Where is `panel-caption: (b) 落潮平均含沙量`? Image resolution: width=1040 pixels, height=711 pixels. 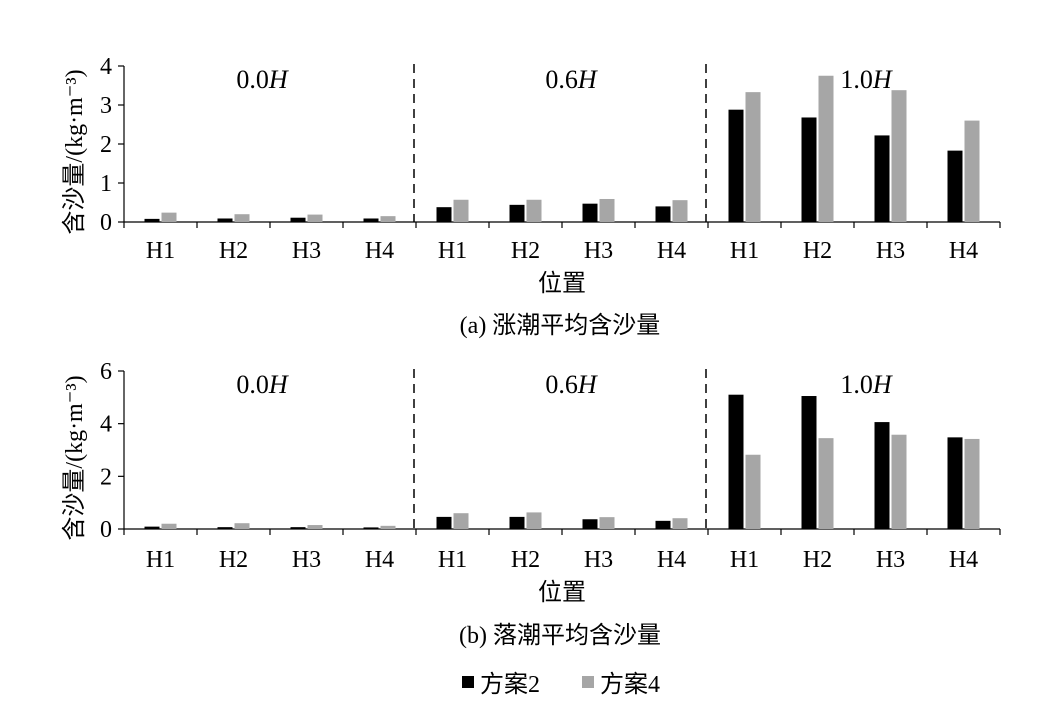 panel-caption: (b) 落潮平均含沙量 is located at coordinates (560, 635).